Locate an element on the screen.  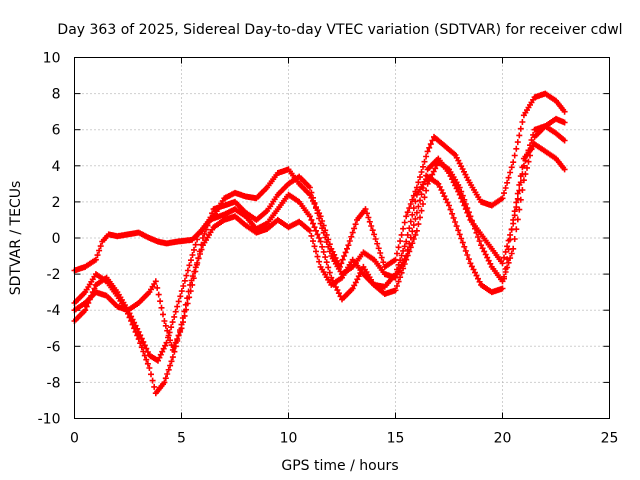
x-tick-label: 25 is located at coordinates (610, 439).